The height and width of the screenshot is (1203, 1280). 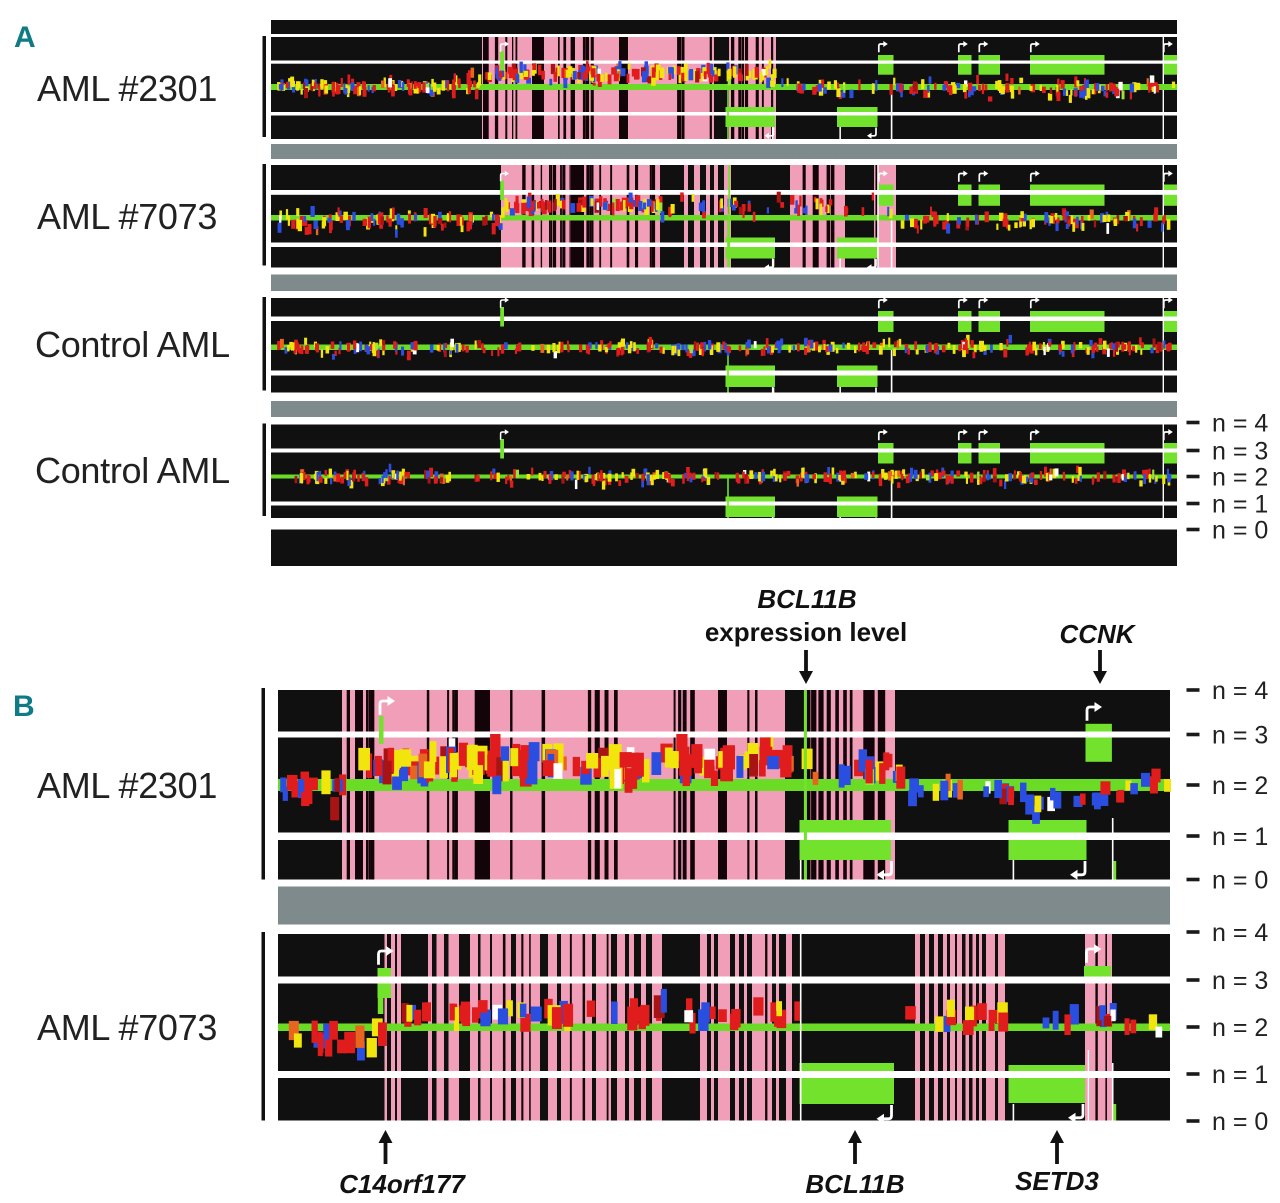 I want to click on svg-text: SETD3, so click(x=1057, y=1181).